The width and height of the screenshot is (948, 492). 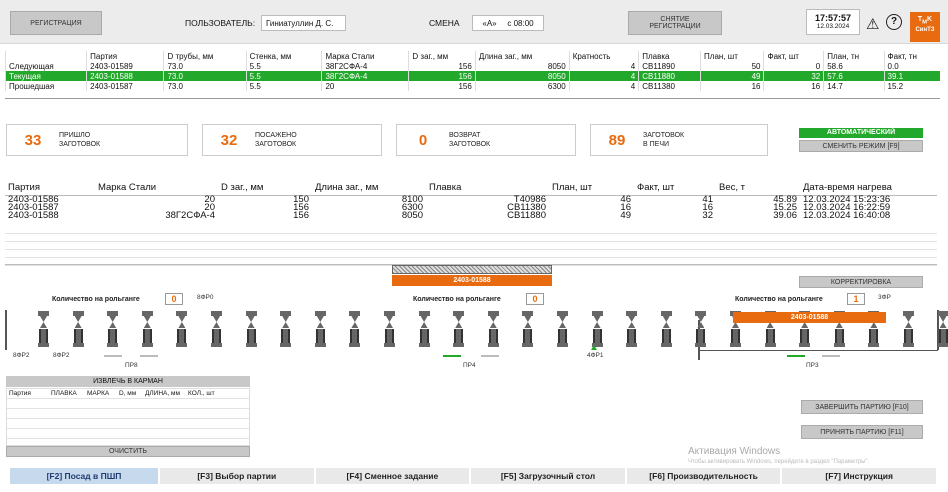 I want to click on tab-loading-table: [F5] Загрузочный стол, so click(x=549, y=476).